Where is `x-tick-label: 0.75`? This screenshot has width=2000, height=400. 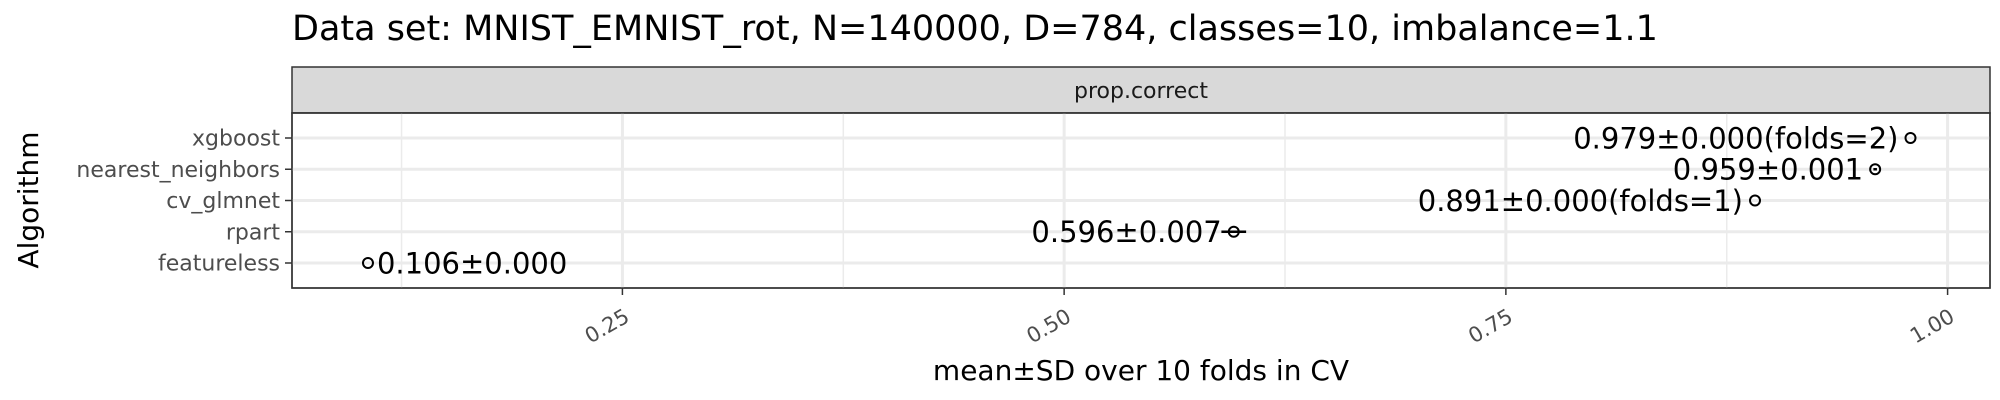
x-tick-label: 0.75 is located at coordinates (1490, 326).